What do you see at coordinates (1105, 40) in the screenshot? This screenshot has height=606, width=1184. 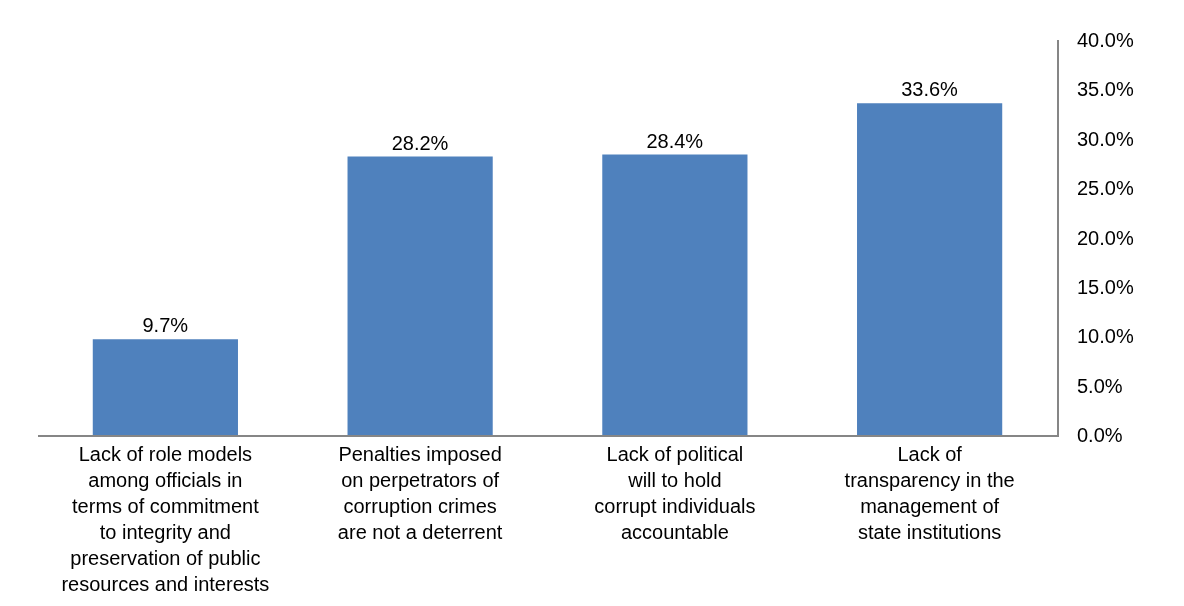 I see `y-tick-label: 40.0%` at bounding box center [1105, 40].